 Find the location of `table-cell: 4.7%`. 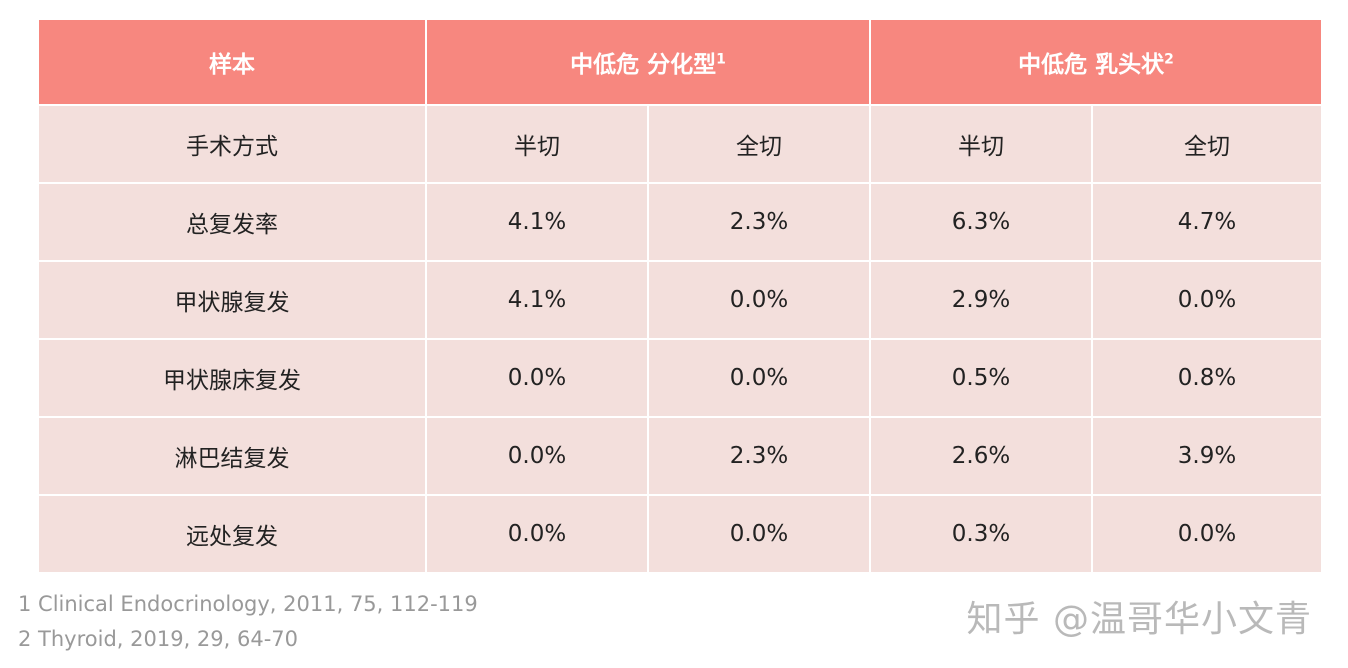

table-cell: 4.7% is located at coordinates (1207, 222).